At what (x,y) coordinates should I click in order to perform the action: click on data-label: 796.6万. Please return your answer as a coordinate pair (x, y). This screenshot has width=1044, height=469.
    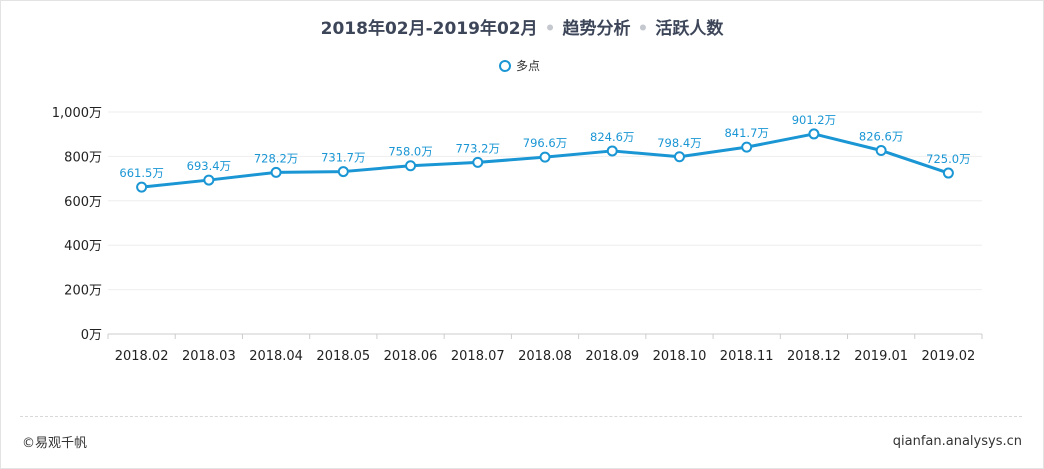
    Looking at the image, I should click on (545, 143).